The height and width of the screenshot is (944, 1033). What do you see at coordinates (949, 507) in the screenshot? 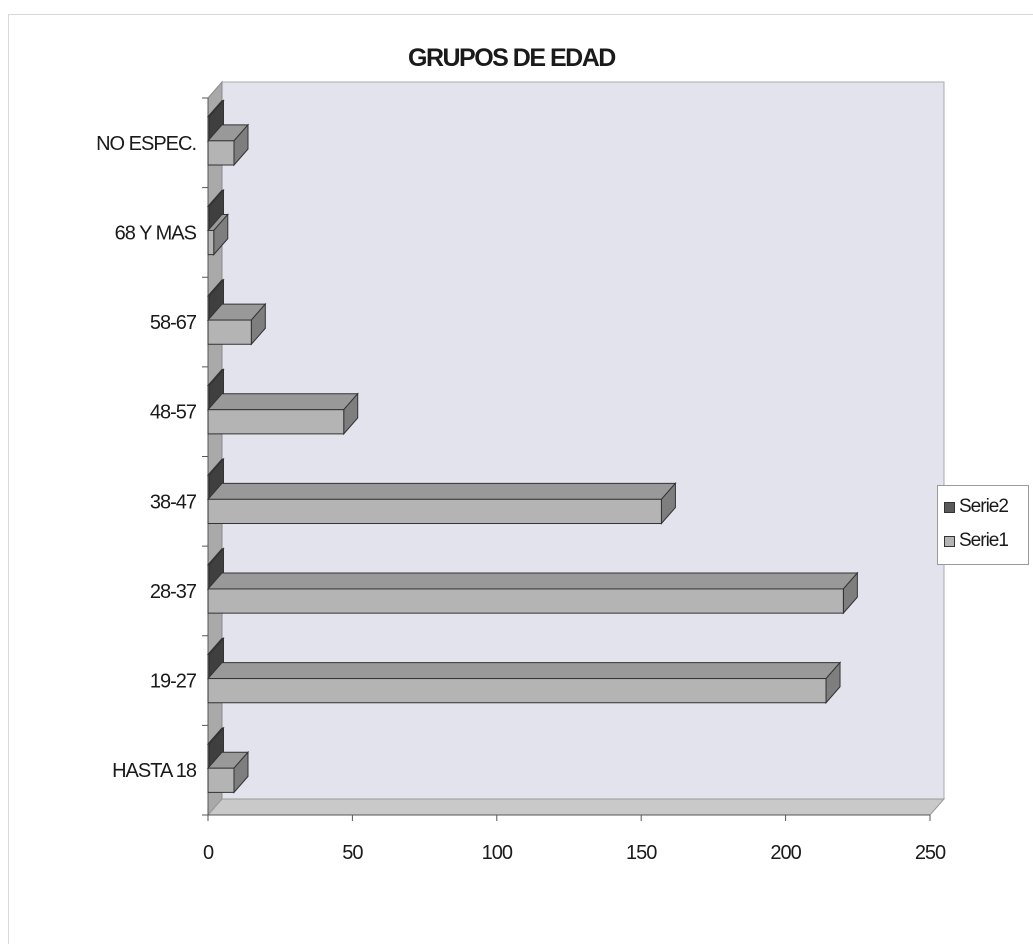
I see `legend-swatch-serie2` at bounding box center [949, 507].